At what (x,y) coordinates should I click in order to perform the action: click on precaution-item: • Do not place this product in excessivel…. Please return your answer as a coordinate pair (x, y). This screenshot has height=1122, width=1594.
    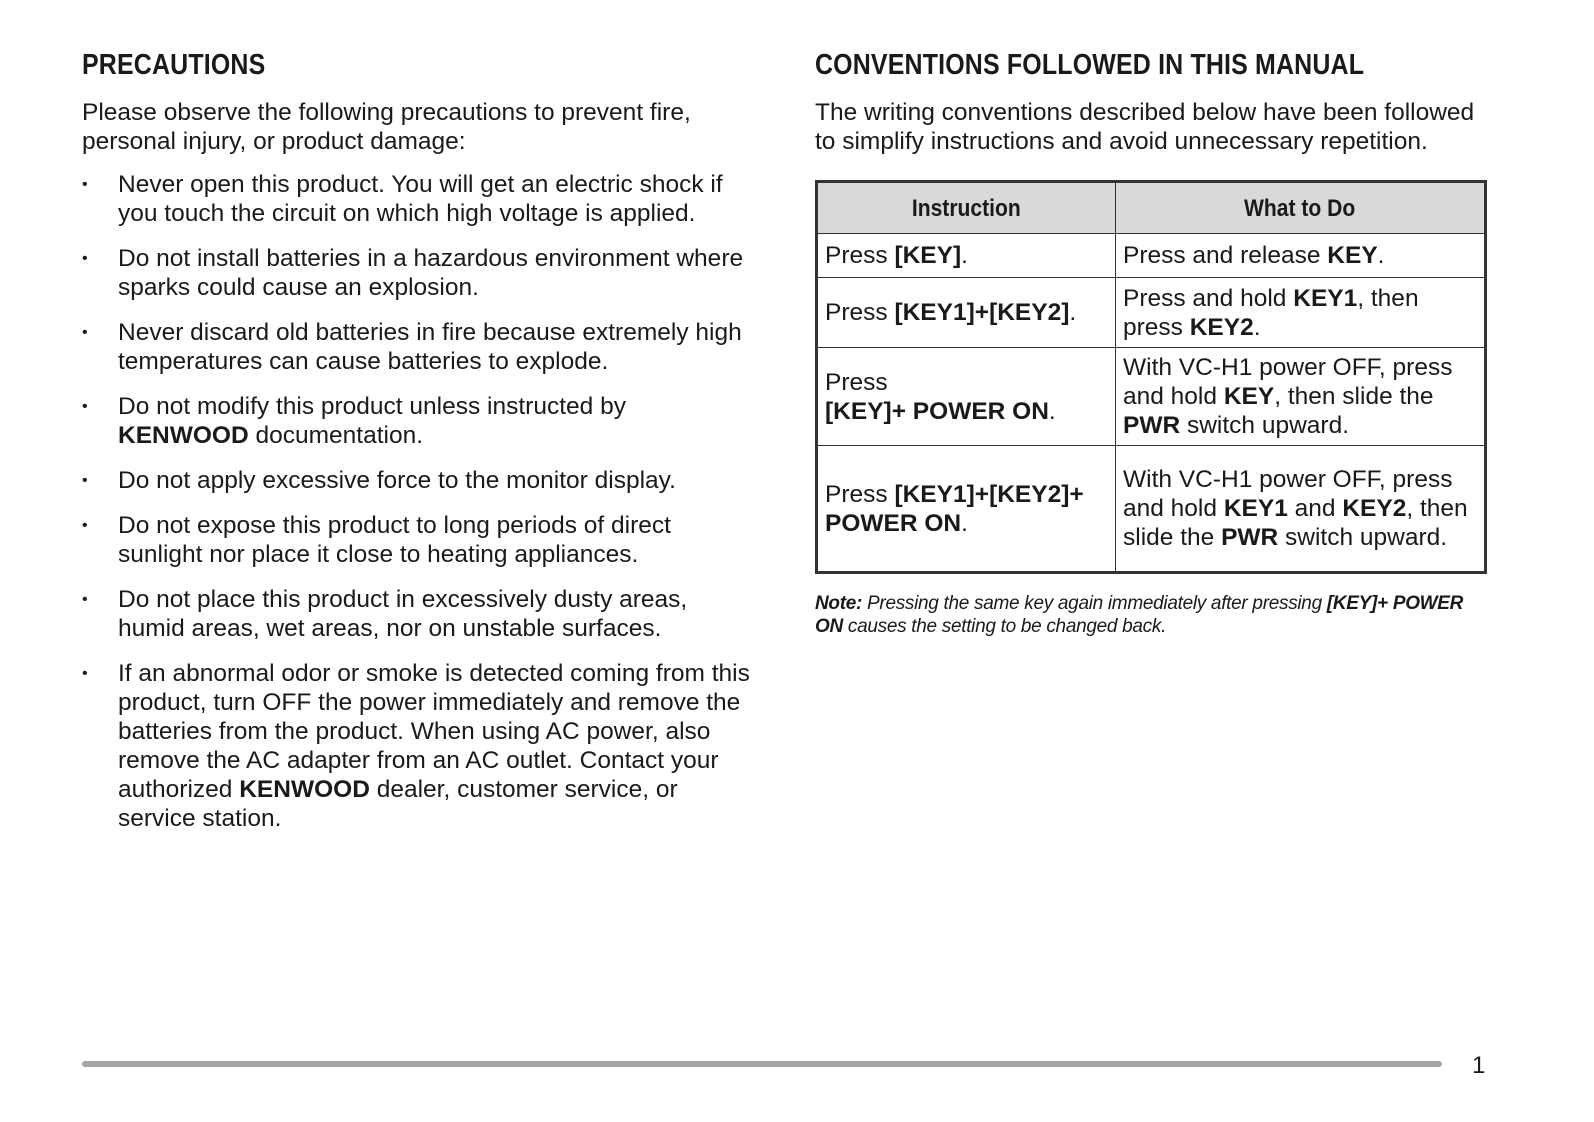
    Looking at the image, I should click on (417, 614).